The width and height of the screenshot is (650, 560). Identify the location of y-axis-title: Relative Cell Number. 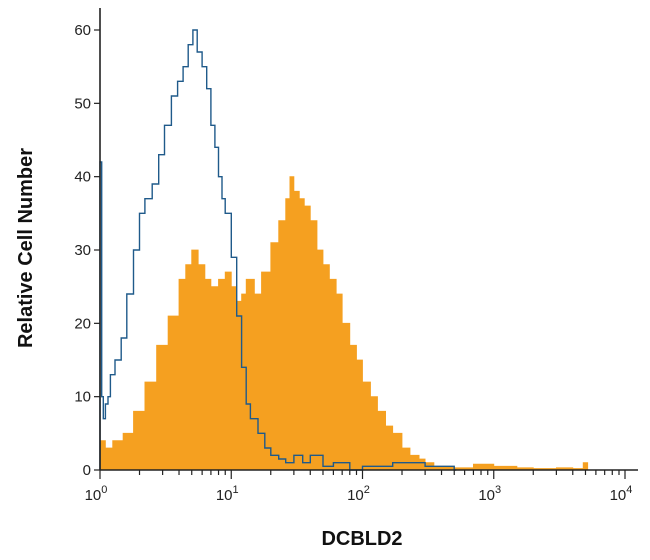
(26, 248).